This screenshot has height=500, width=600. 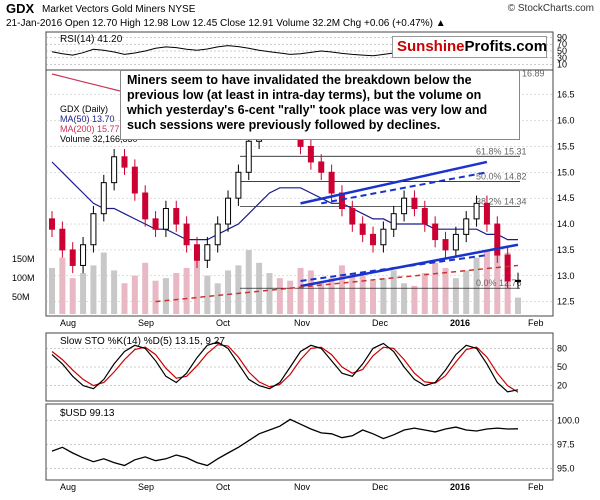 What do you see at coordinates (146, 323) in the screenshot?
I see `x-axis-label: Sep` at bounding box center [146, 323].